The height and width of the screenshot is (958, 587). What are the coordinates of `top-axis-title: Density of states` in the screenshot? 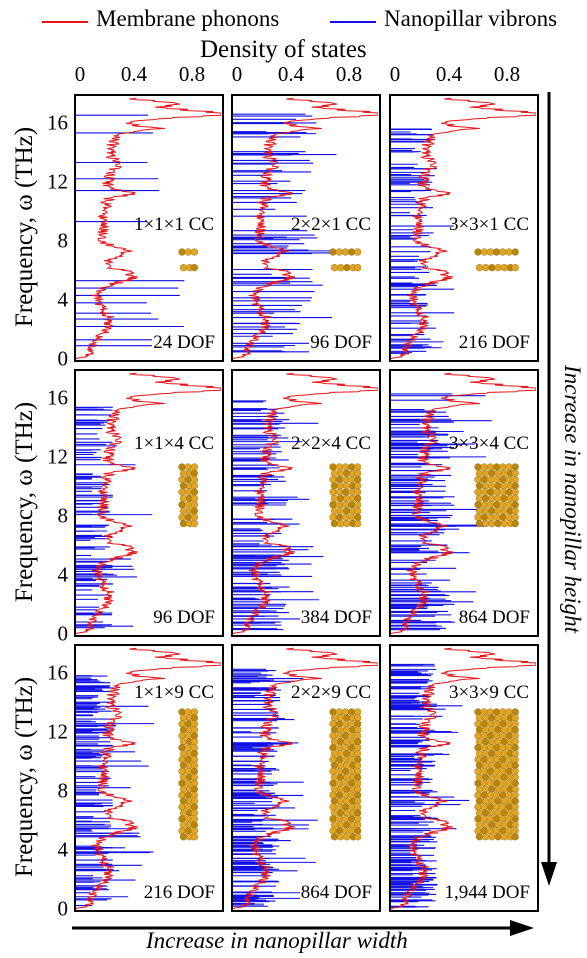 It's located at (283, 50).